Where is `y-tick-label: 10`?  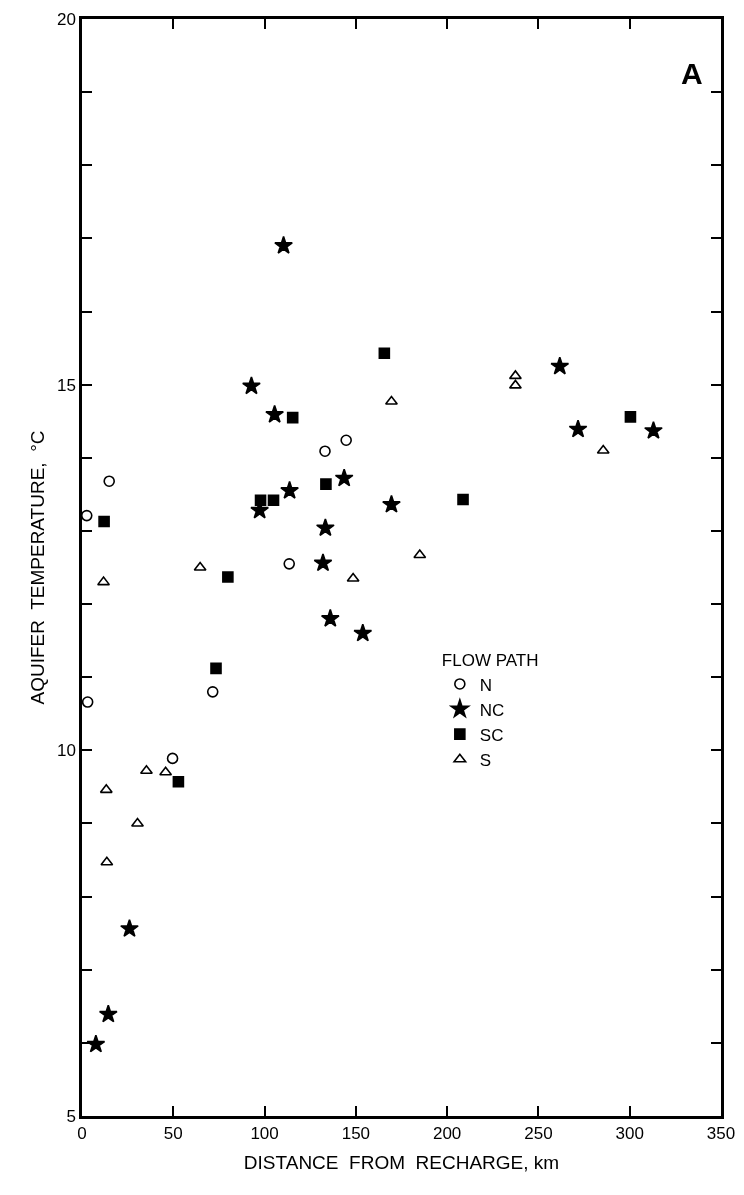 y-tick-label: 10 is located at coordinates (66, 751).